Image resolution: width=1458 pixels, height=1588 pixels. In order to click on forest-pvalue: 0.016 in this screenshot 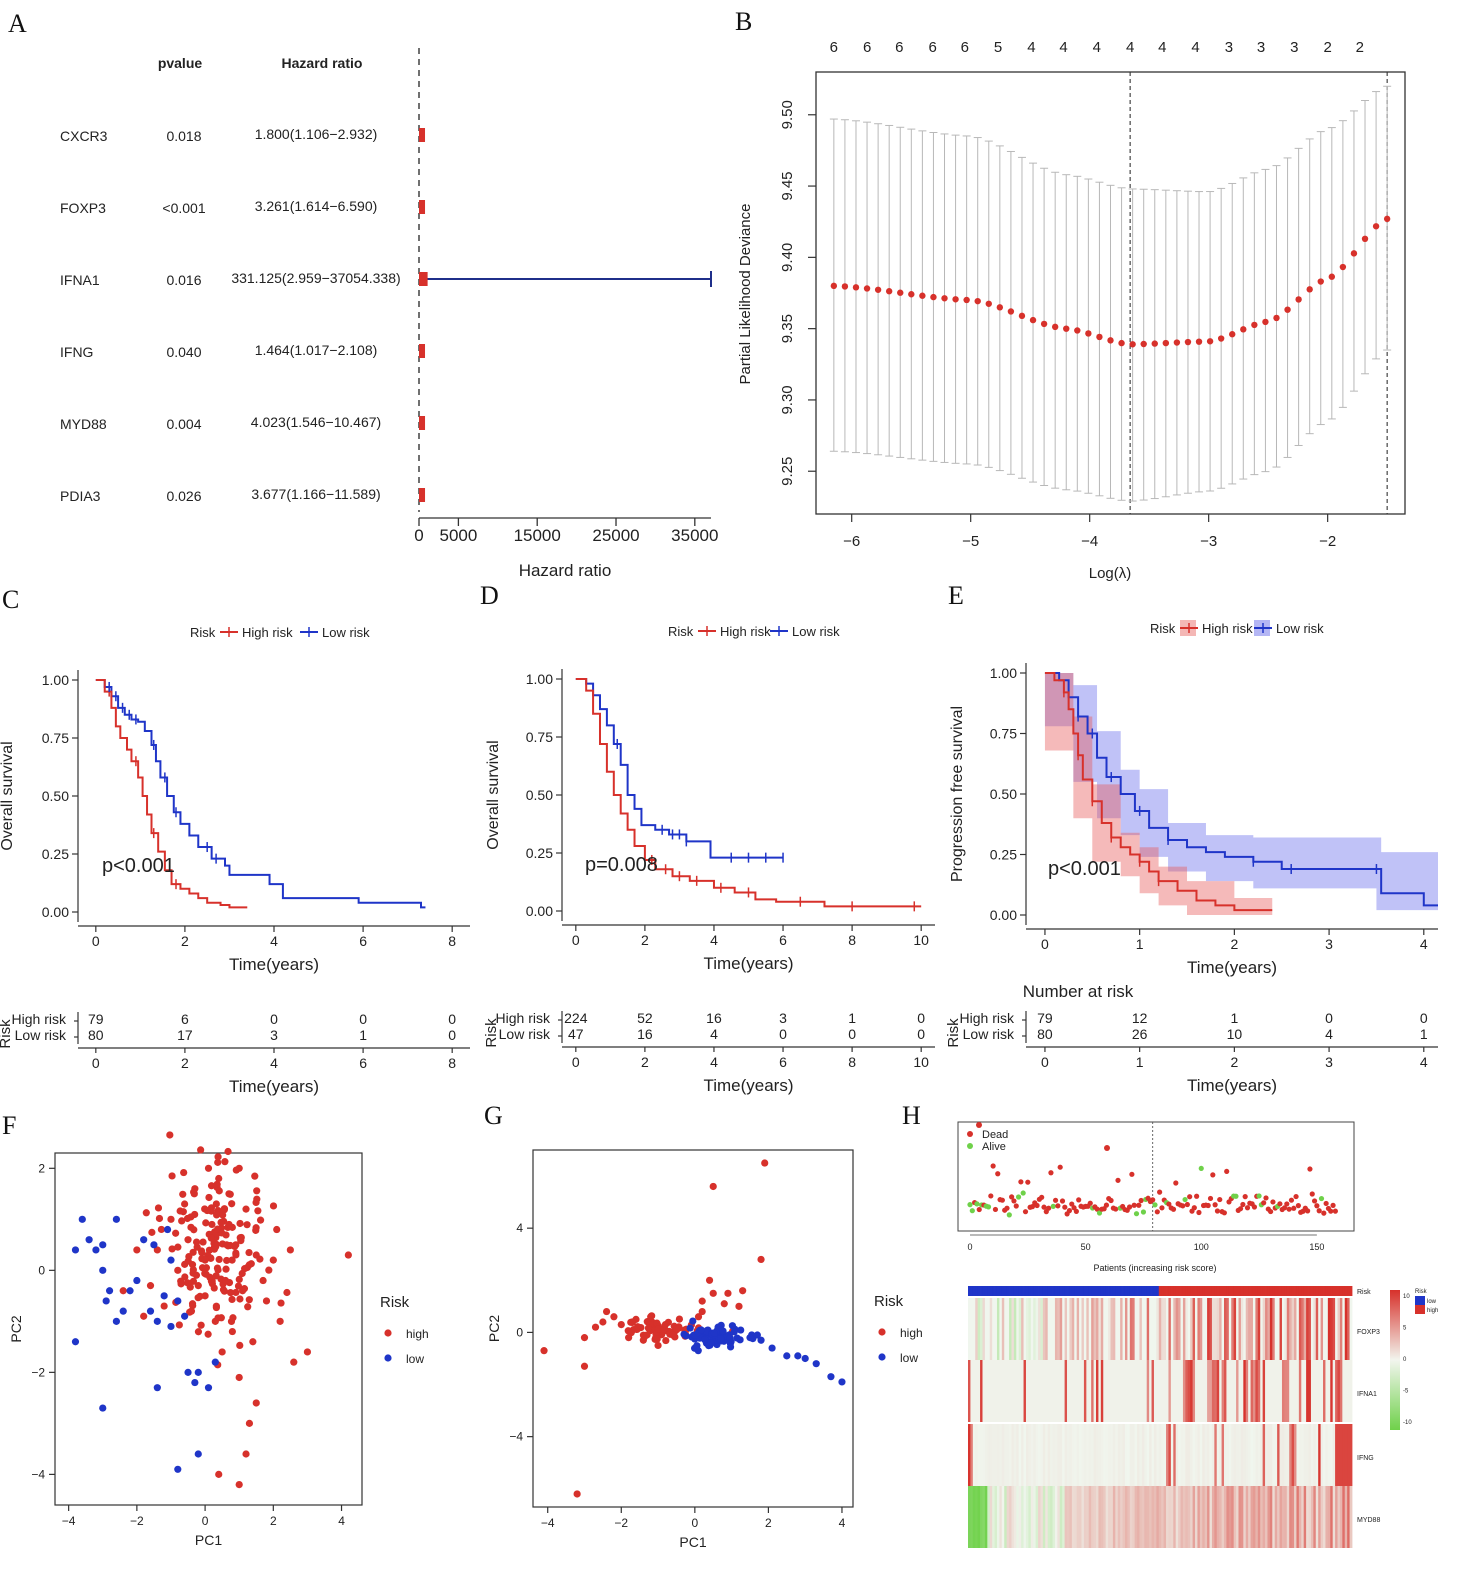, I will do `click(183, 280)`.